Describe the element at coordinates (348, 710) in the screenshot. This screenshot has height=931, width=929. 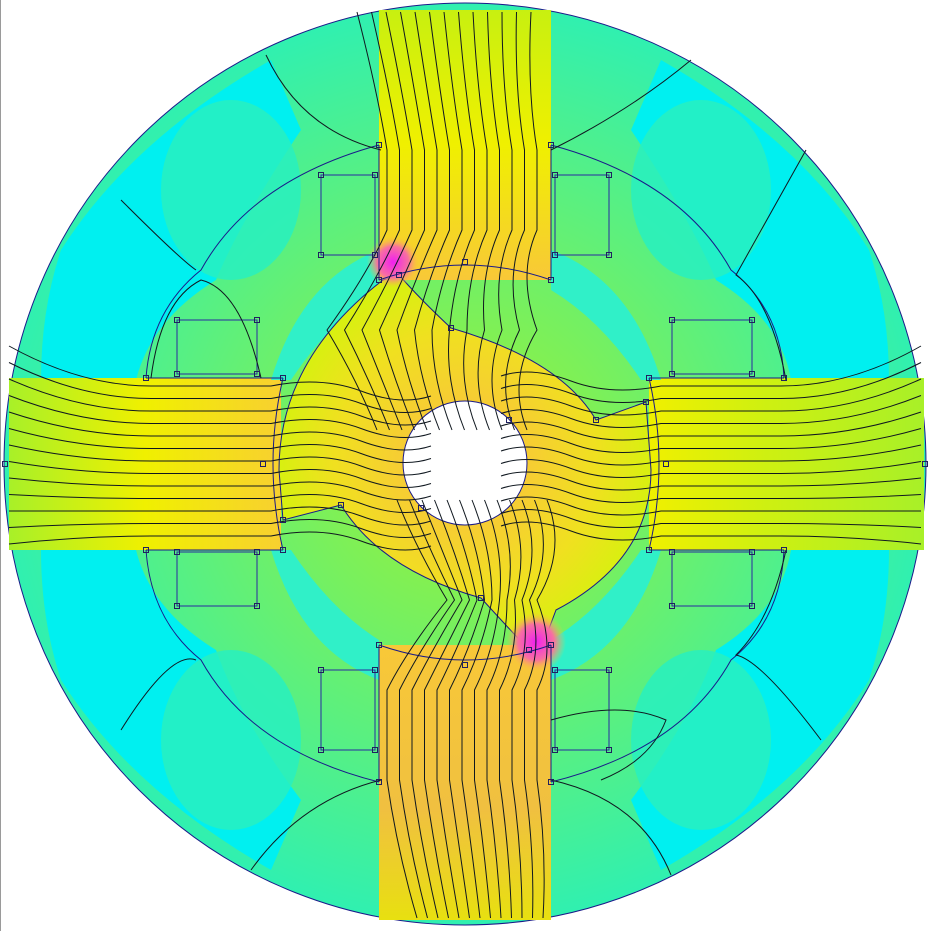
I see `coil-bottom-left` at that location.